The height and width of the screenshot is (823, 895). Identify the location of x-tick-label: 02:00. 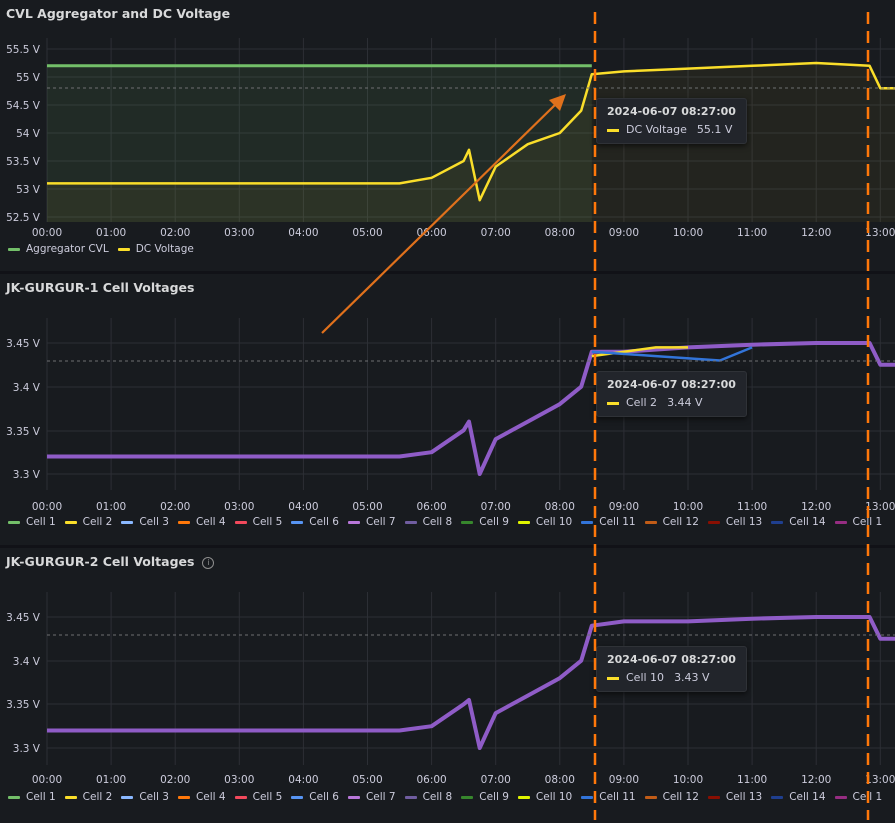
(175, 780).